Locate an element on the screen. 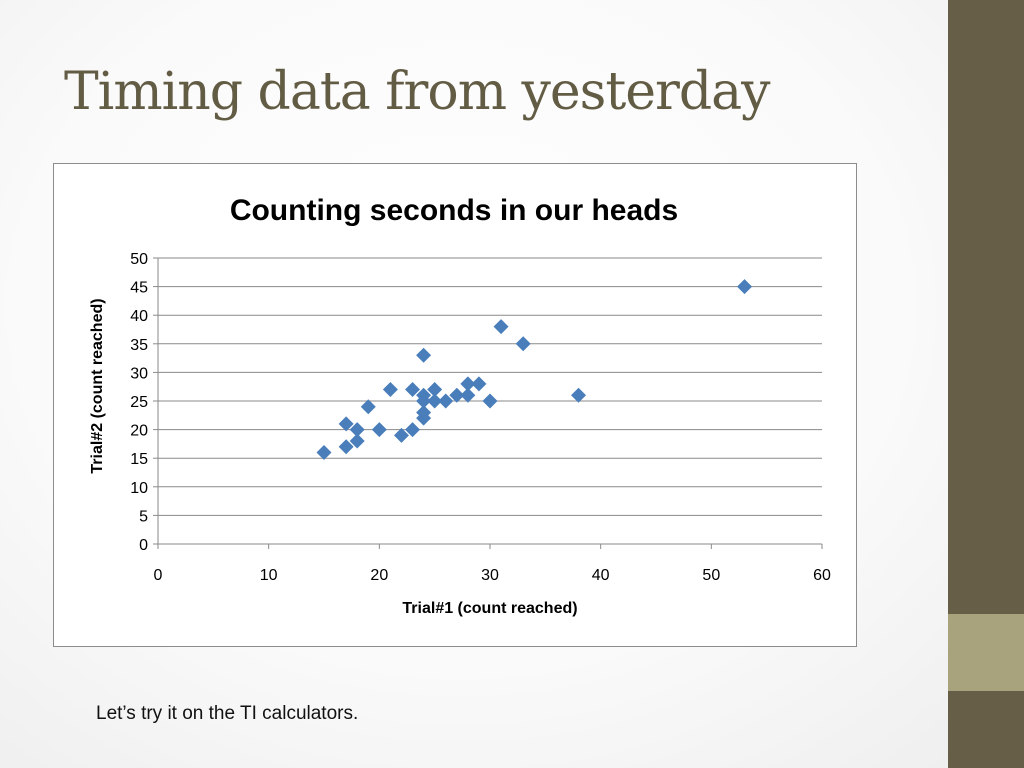  side-accent is located at coordinates (986, 652).